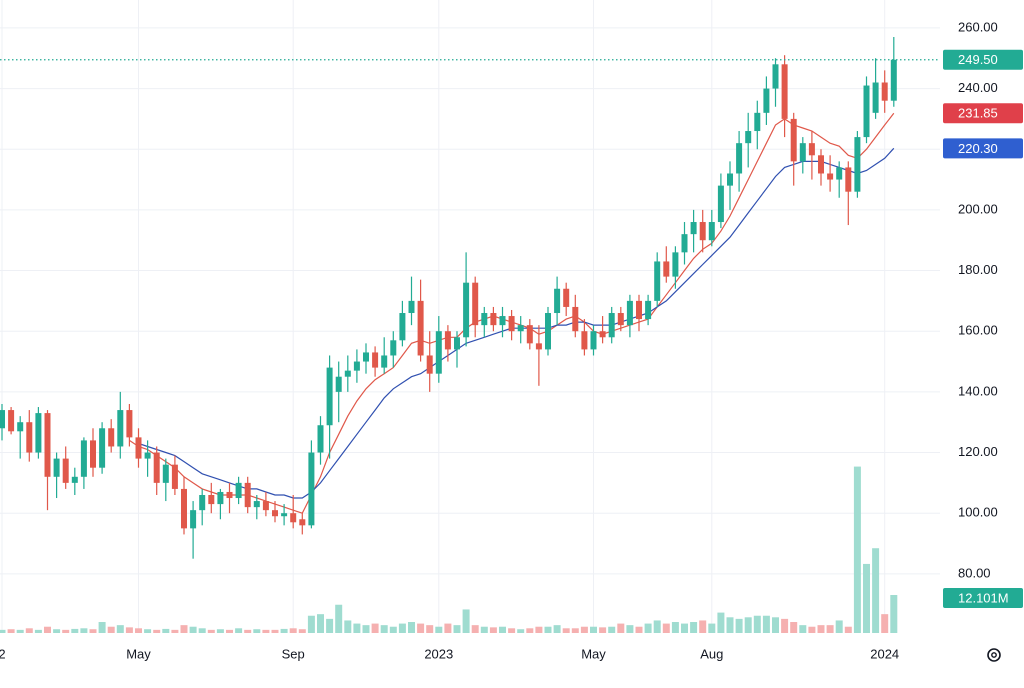 The height and width of the screenshot is (688, 1024). What do you see at coordinates (974, 572) in the screenshot?
I see `y-tick-label: 80.00` at bounding box center [974, 572].